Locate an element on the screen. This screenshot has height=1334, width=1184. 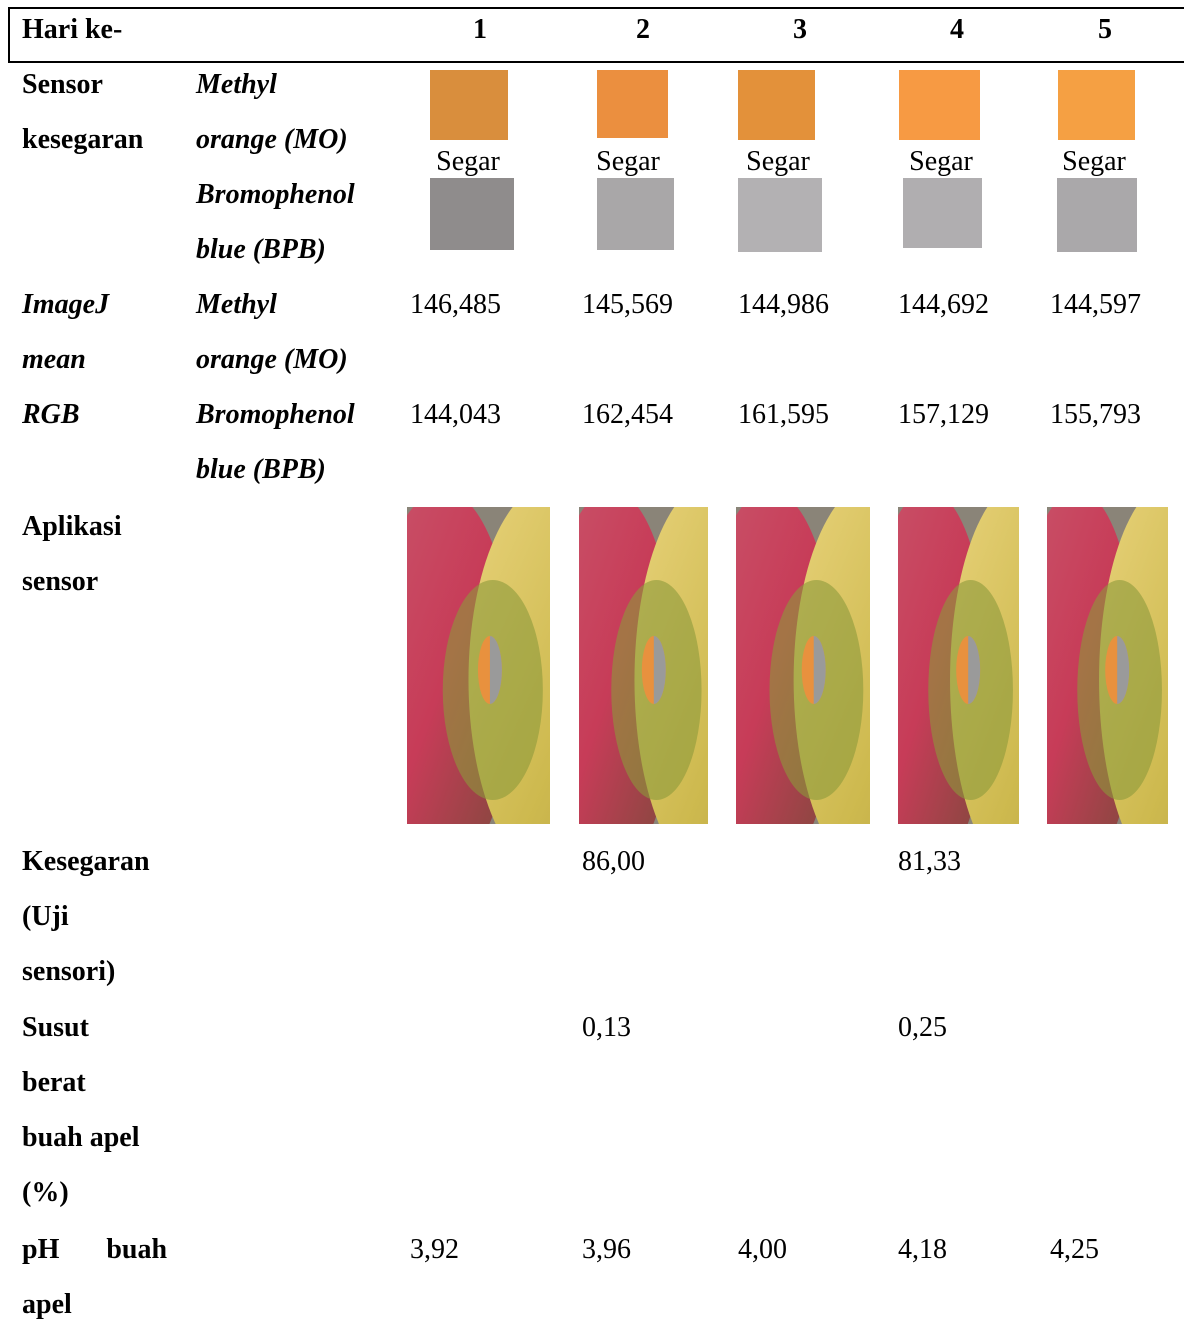
row-label: berat is located at coordinates (54, 1082).